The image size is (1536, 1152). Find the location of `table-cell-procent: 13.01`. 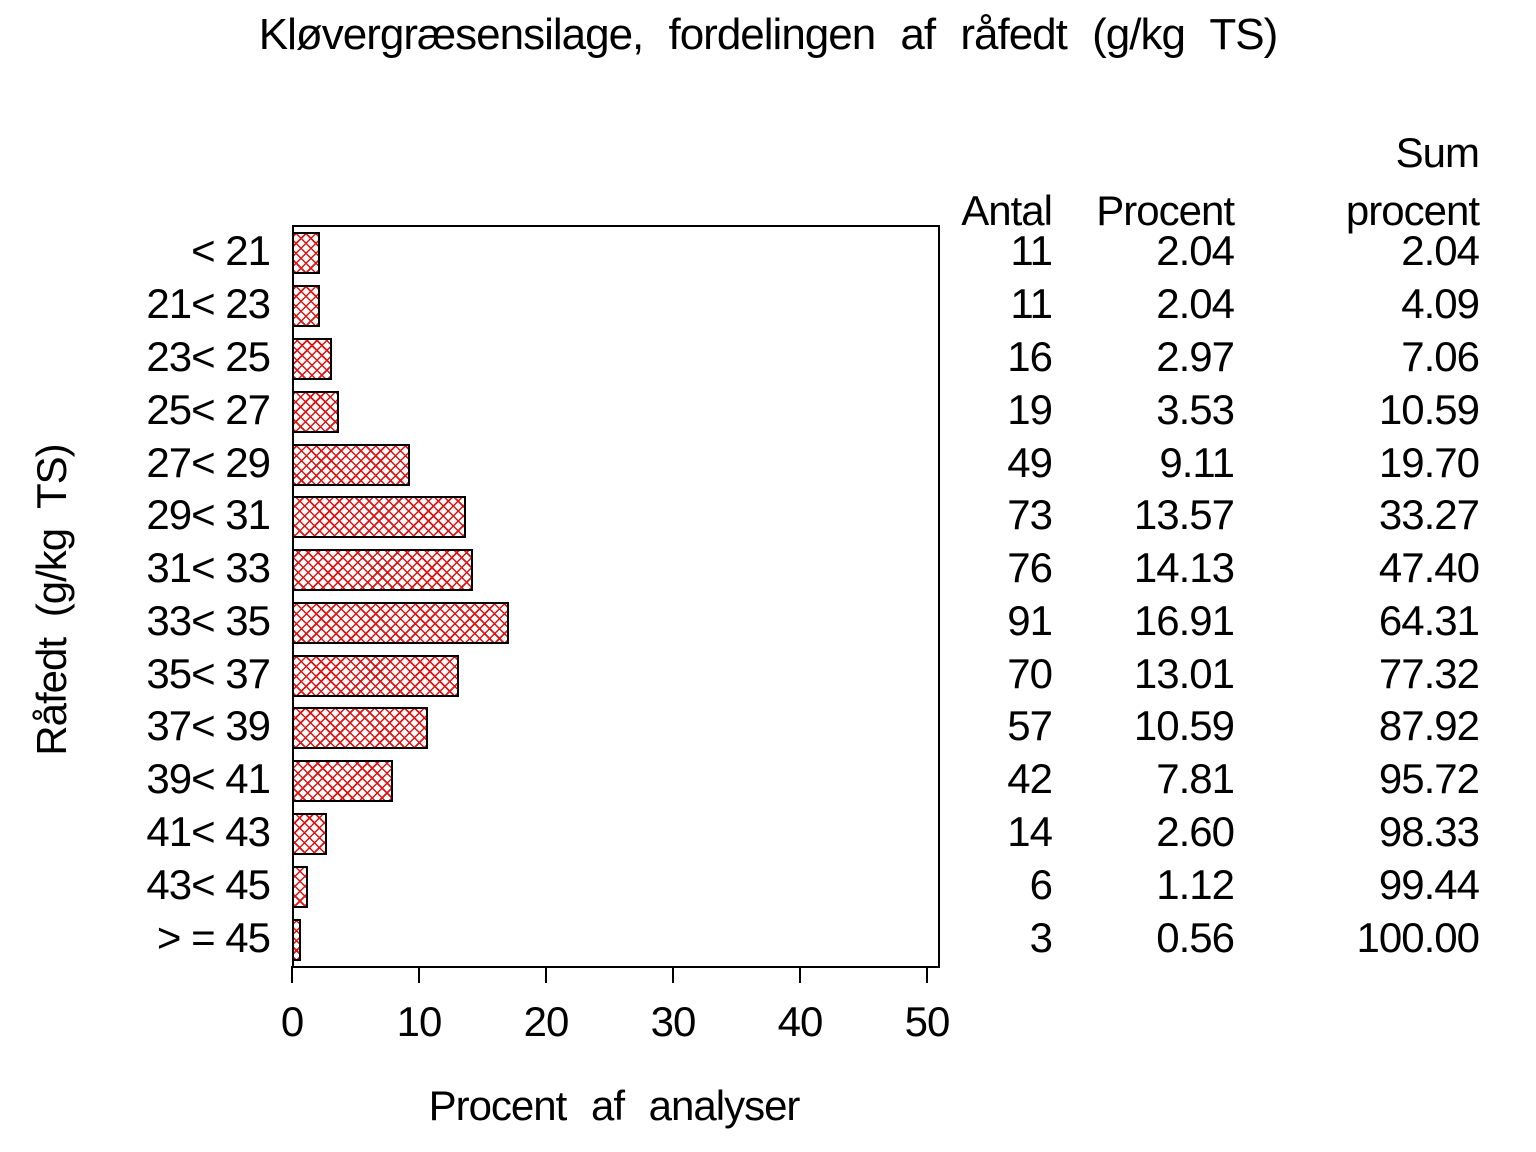

table-cell-procent: 13.01 is located at coordinates (1184, 673).